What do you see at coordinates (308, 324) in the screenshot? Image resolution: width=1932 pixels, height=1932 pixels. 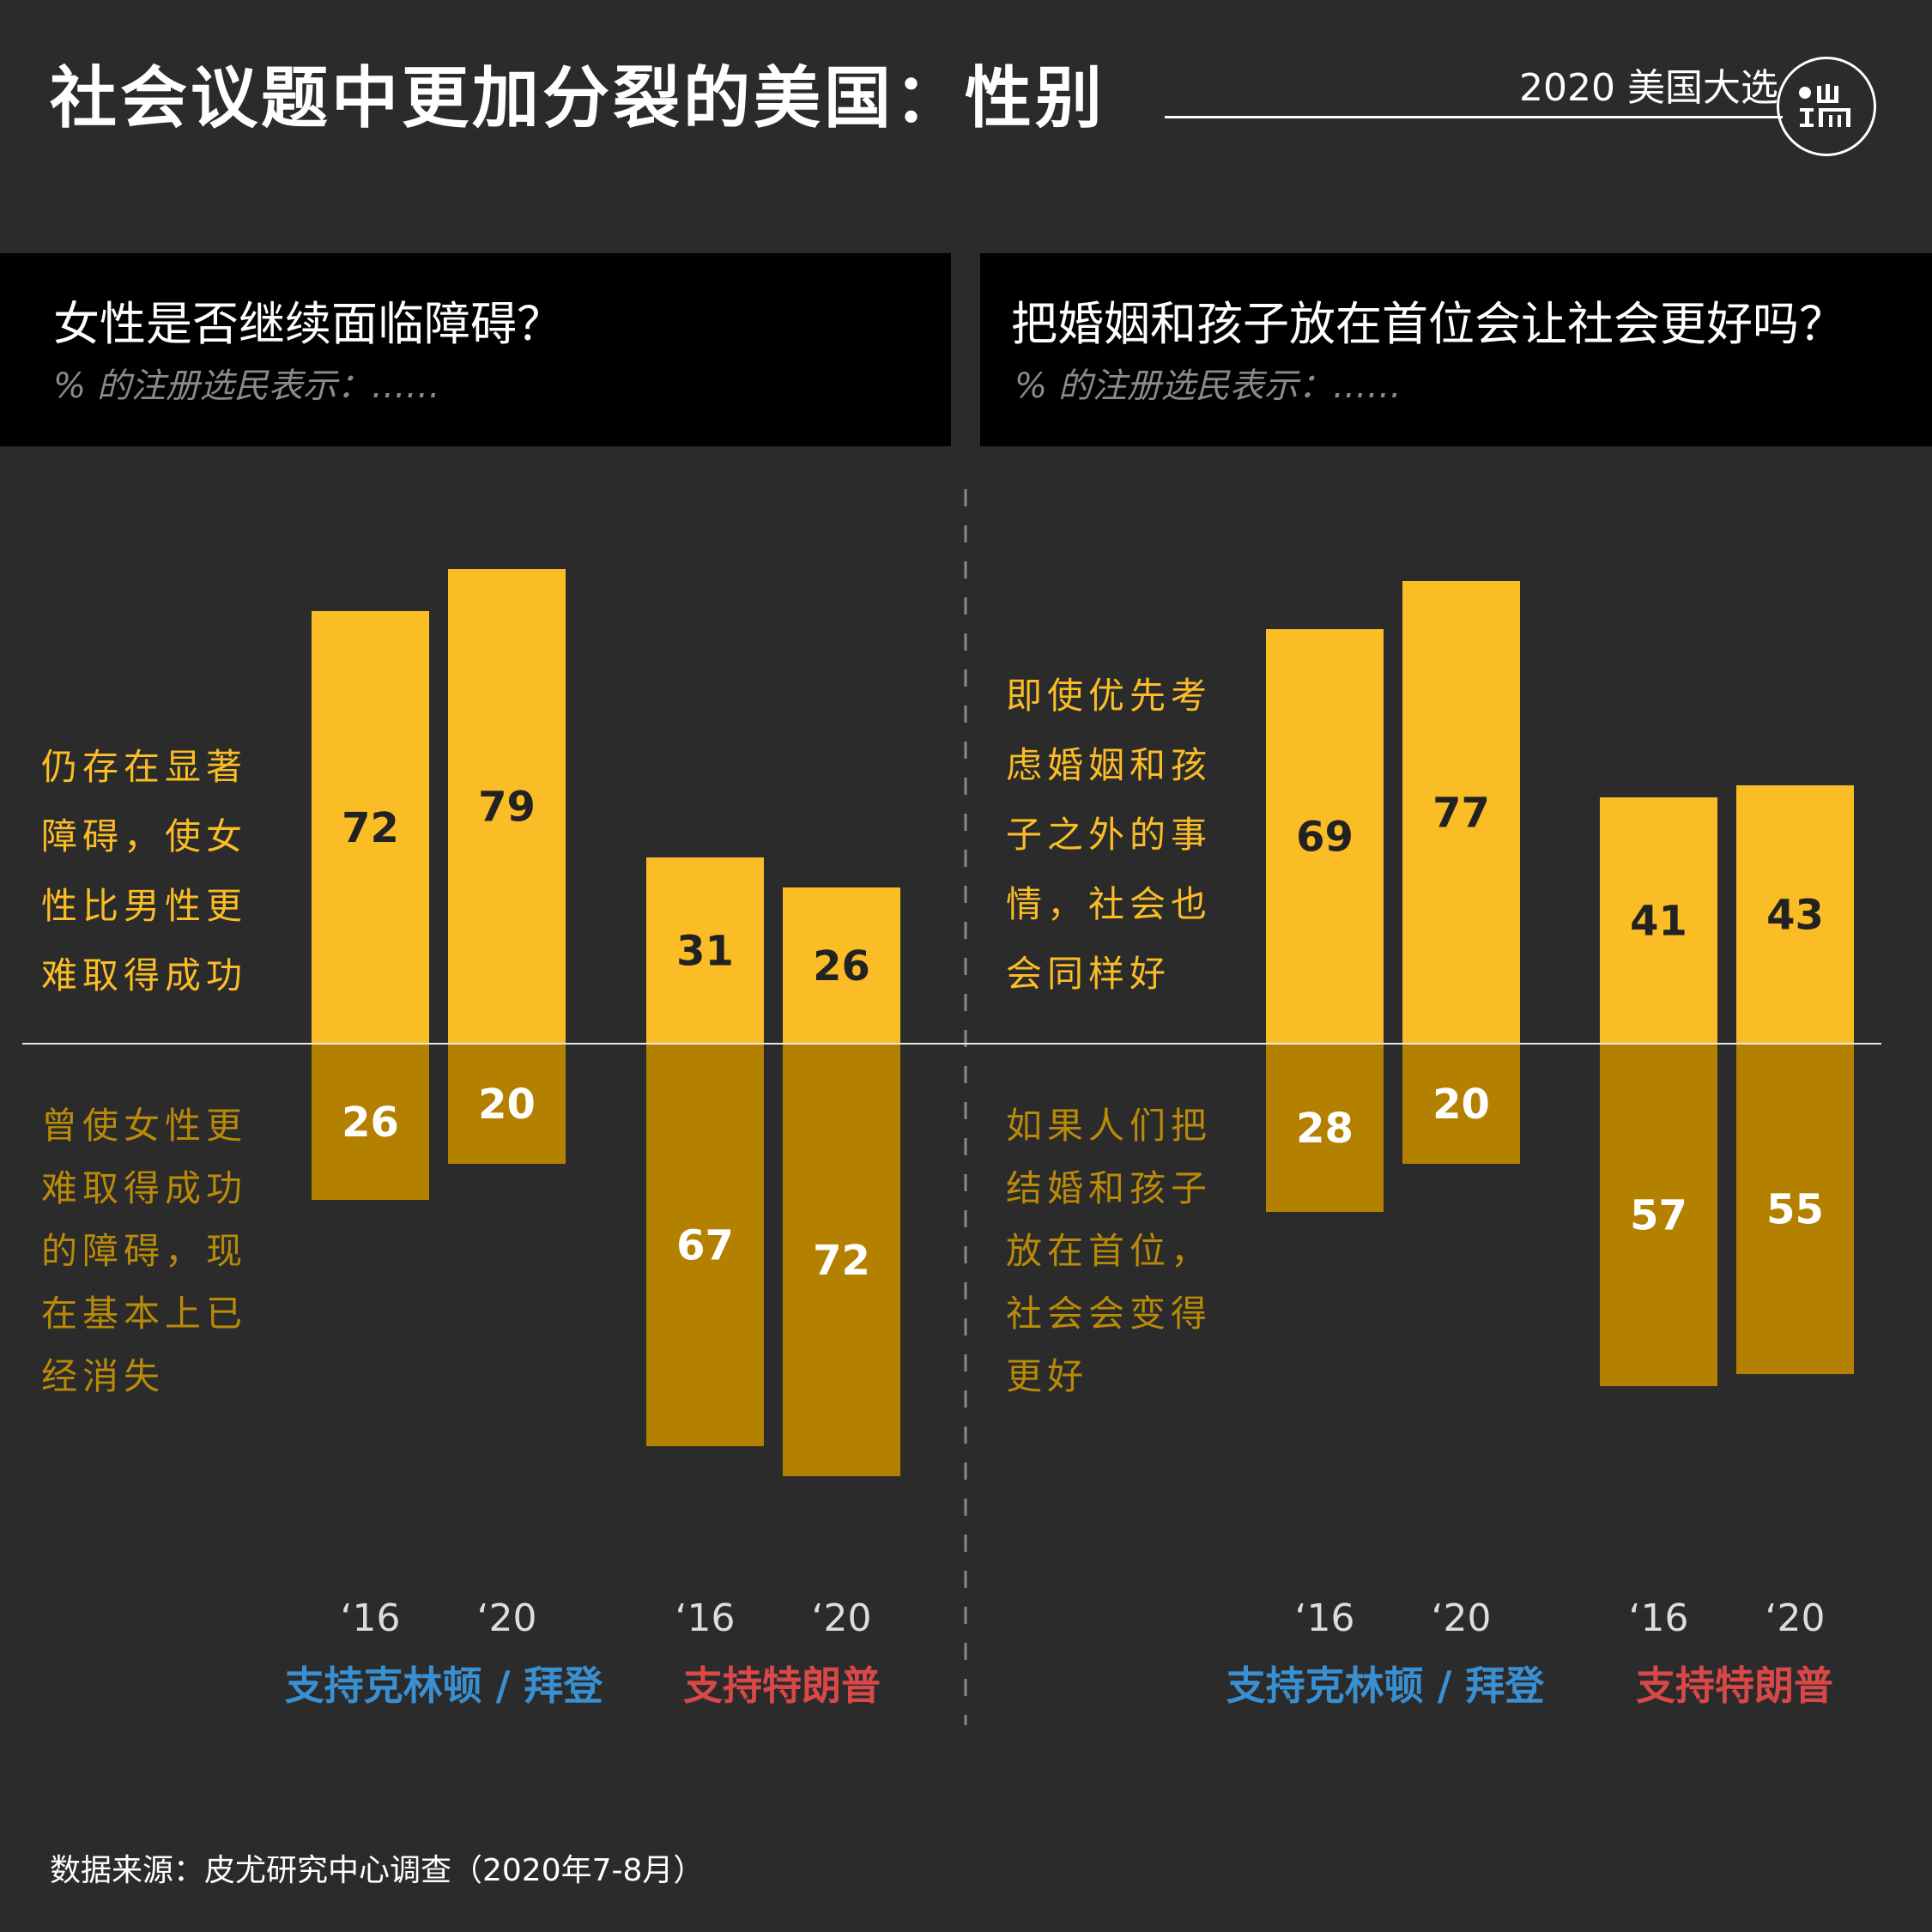 I see `panel-1-question: 女性是否继续面临障碍？` at bounding box center [308, 324].